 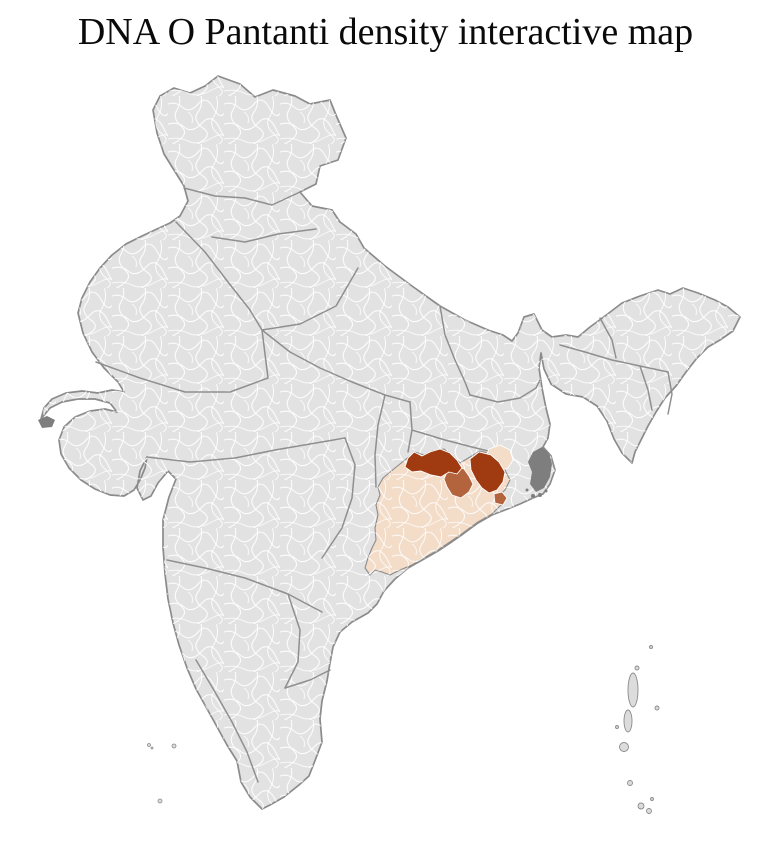 I want to click on delta-area, so click(x=539, y=472).